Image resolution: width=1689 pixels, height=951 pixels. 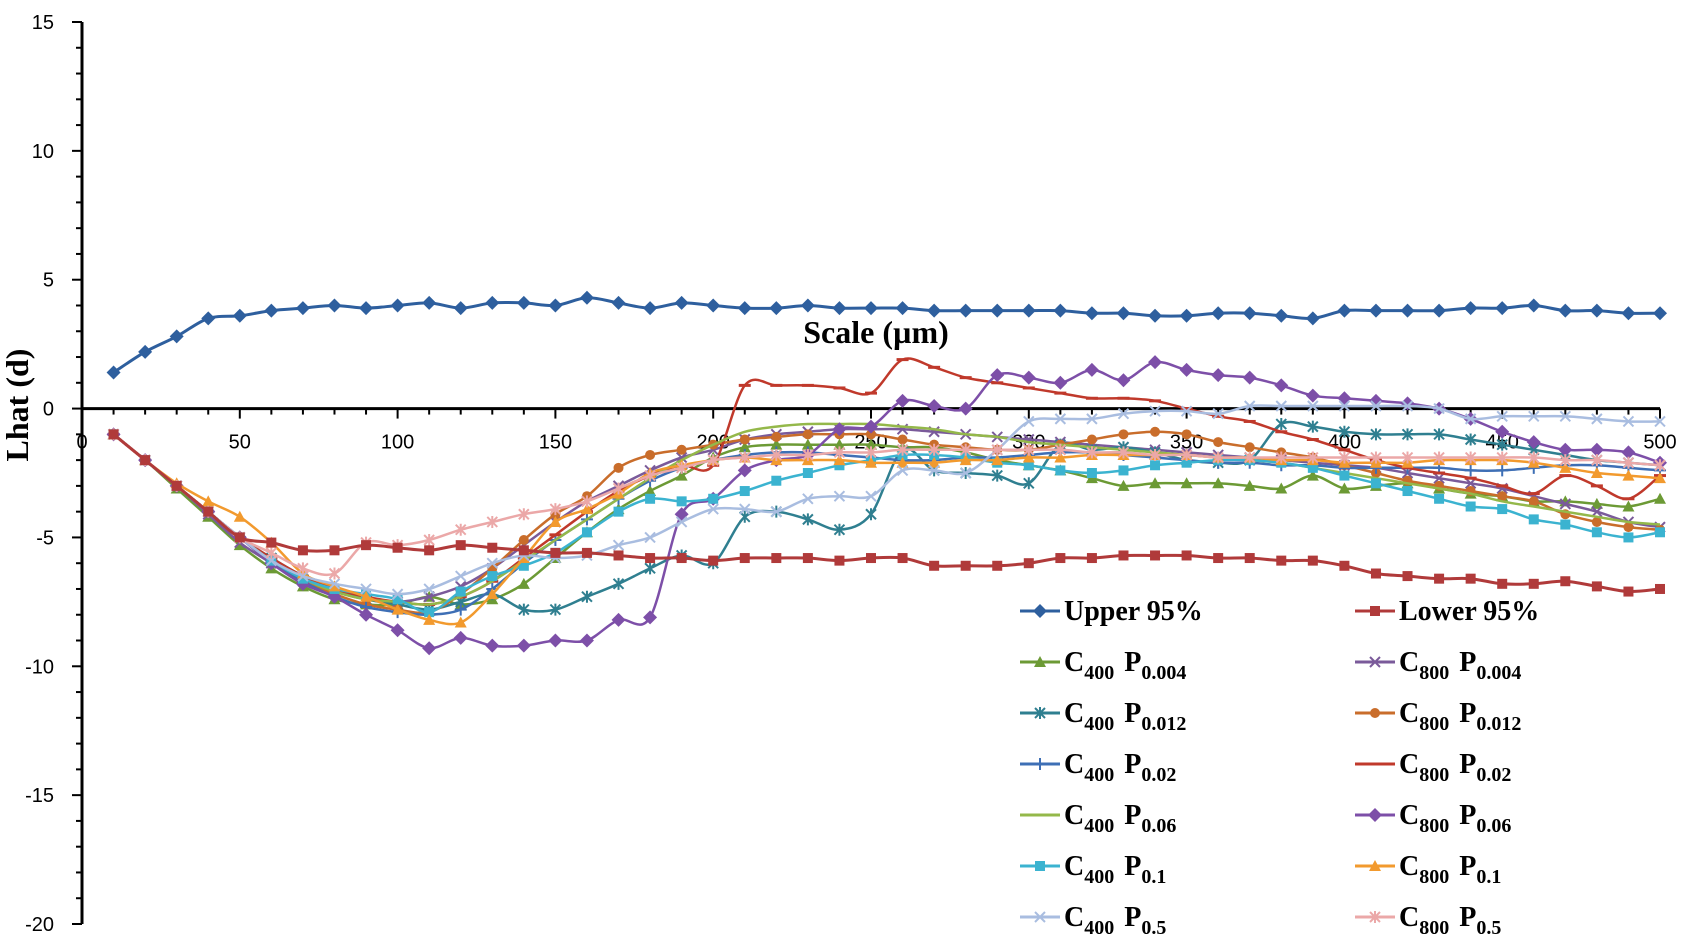 What do you see at coordinates (397, 443) in the screenshot?
I see `x-tick-label: 100` at bounding box center [397, 443].